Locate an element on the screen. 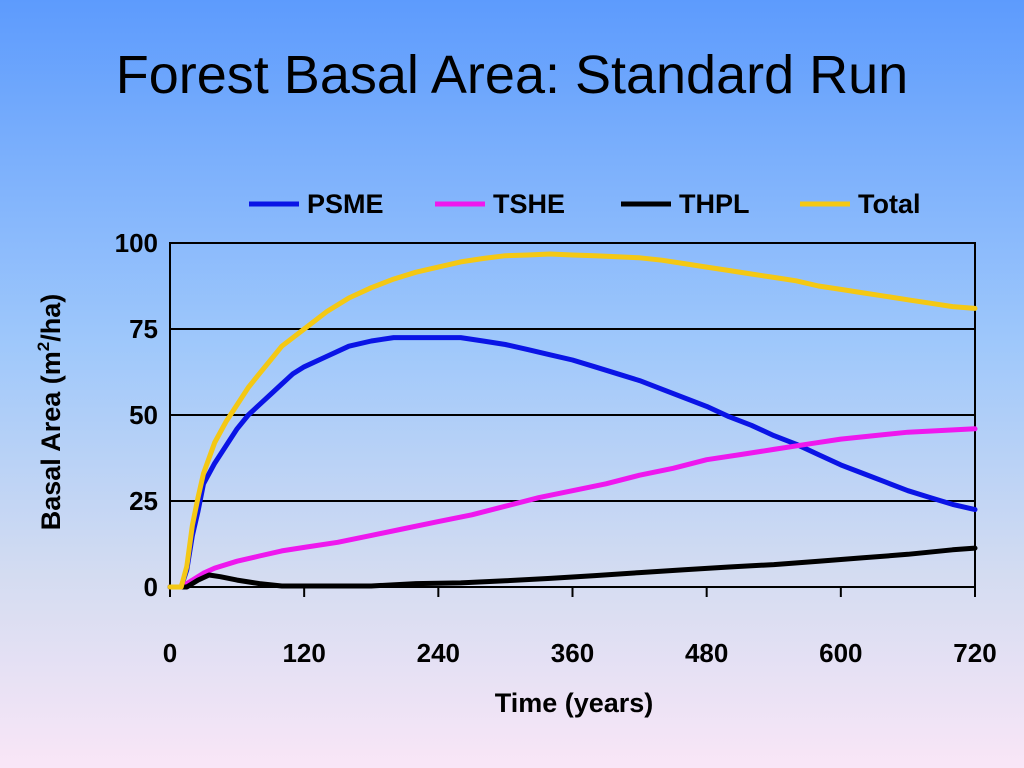 The height and width of the screenshot is (768, 1024). x-tick-label-480: 480 is located at coordinates (706, 653).